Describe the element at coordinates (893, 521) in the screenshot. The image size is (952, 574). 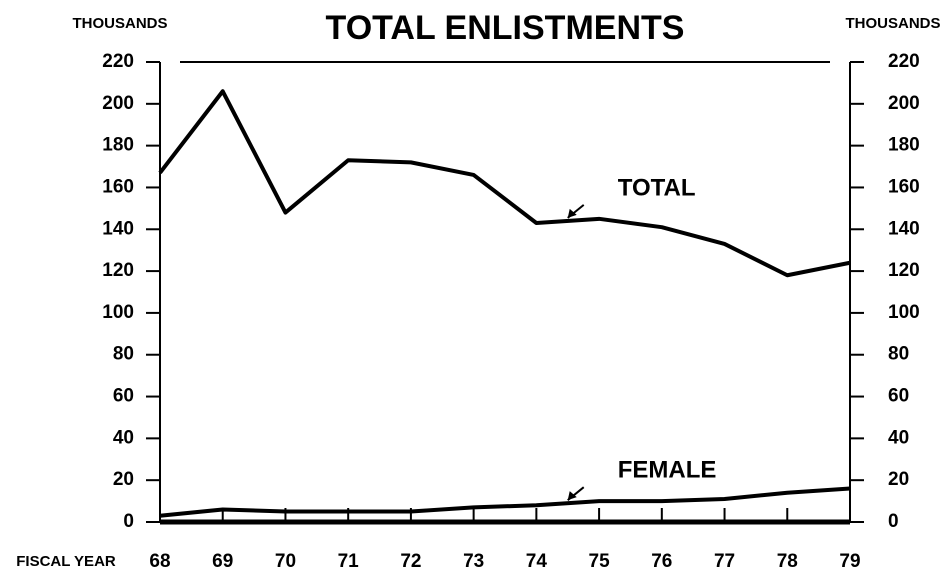
I see `y2-tick-label: 0` at that location.